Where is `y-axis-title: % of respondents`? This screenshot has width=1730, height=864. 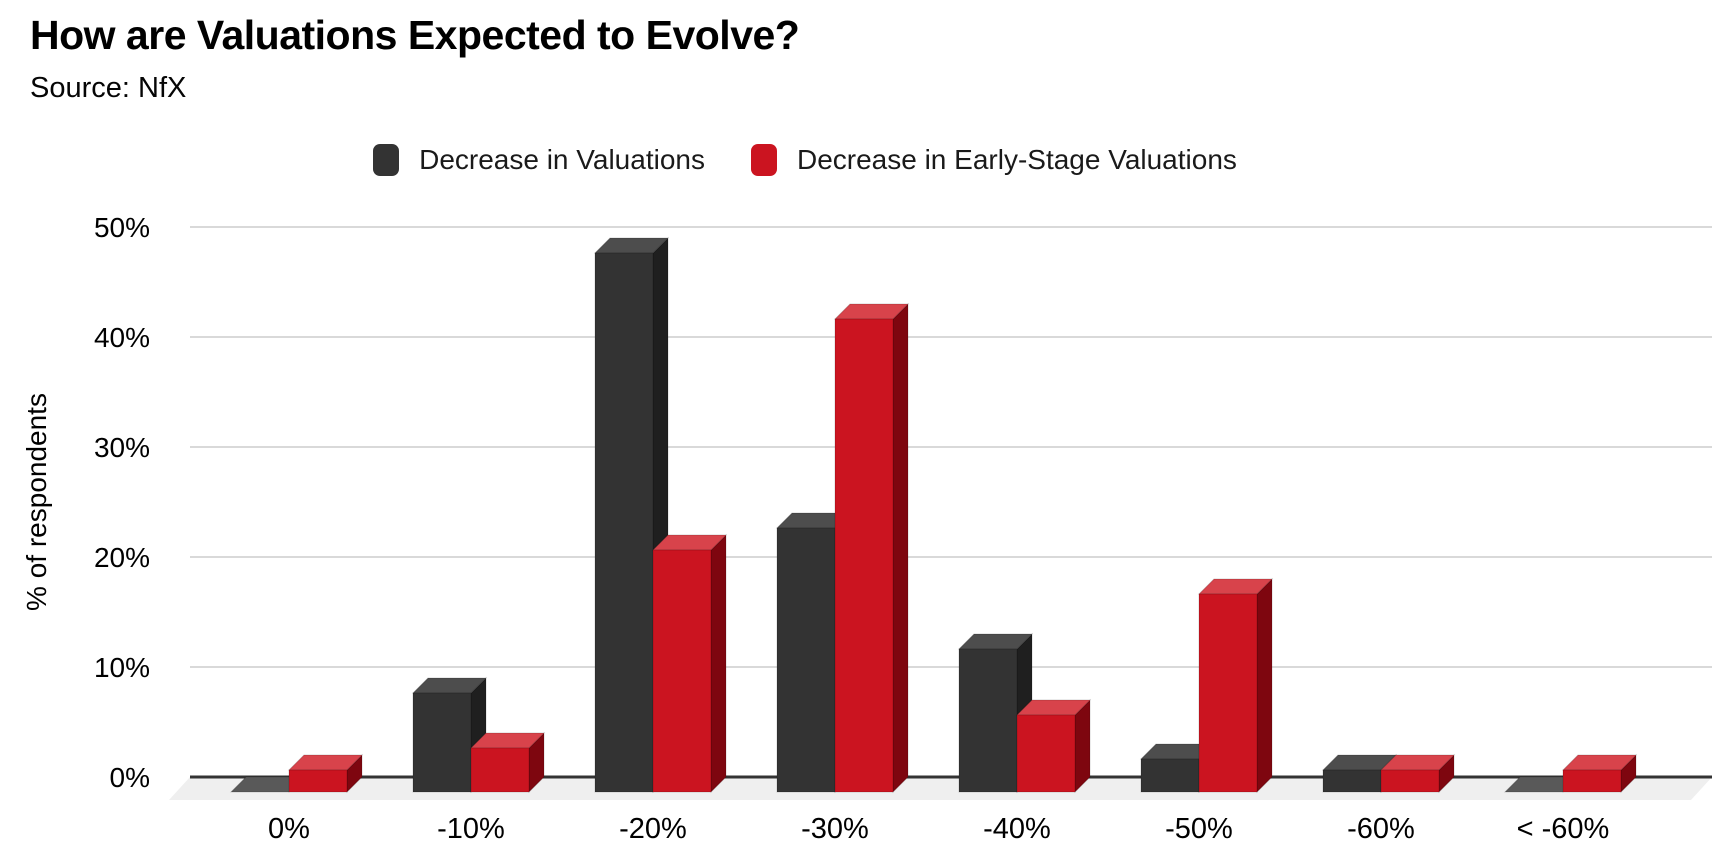
y-axis-title: % of respondents is located at coordinates (36, 502).